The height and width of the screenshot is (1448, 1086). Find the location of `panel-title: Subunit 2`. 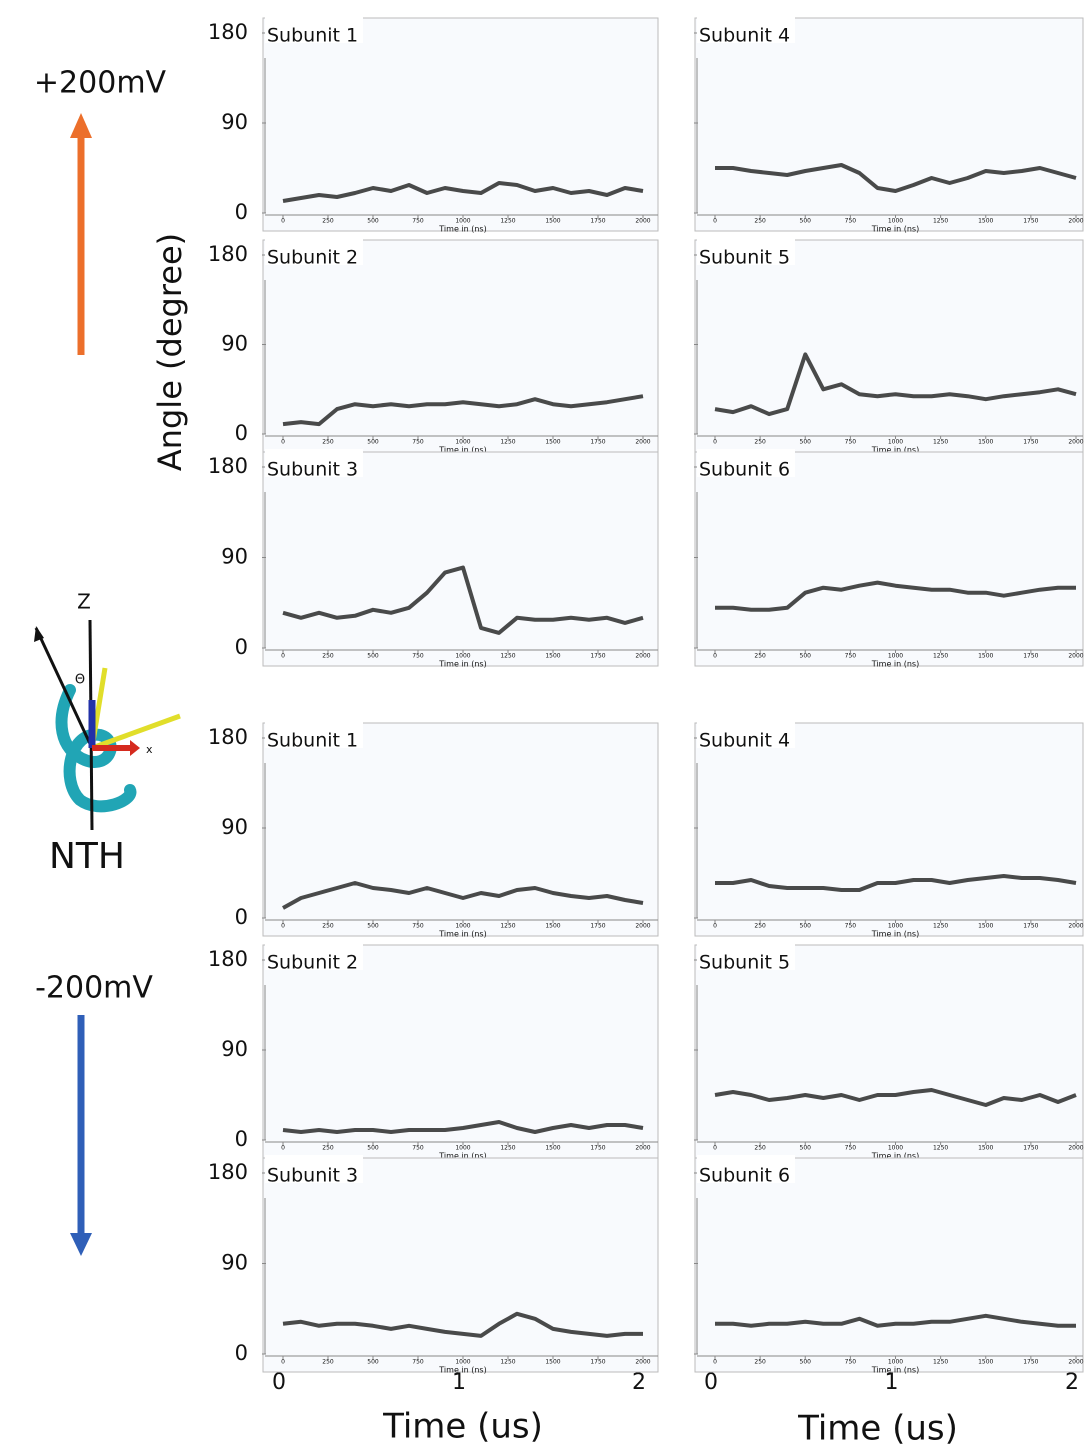

panel-title: Subunit 2 is located at coordinates (312, 963).